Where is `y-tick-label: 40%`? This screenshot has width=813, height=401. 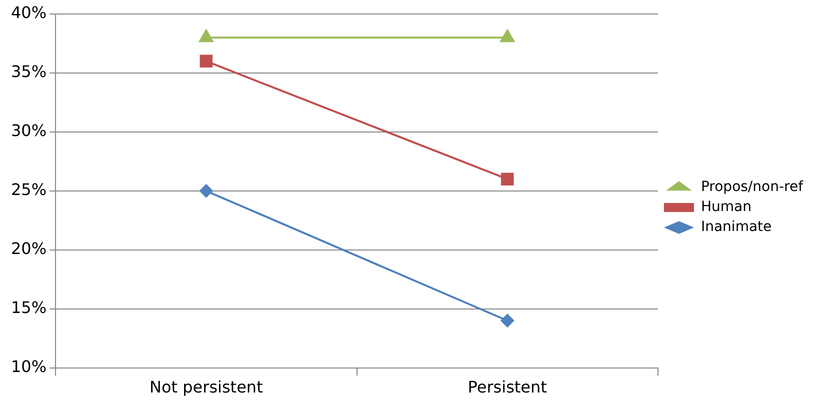
y-tick-label: 40% is located at coordinates (29, 12).